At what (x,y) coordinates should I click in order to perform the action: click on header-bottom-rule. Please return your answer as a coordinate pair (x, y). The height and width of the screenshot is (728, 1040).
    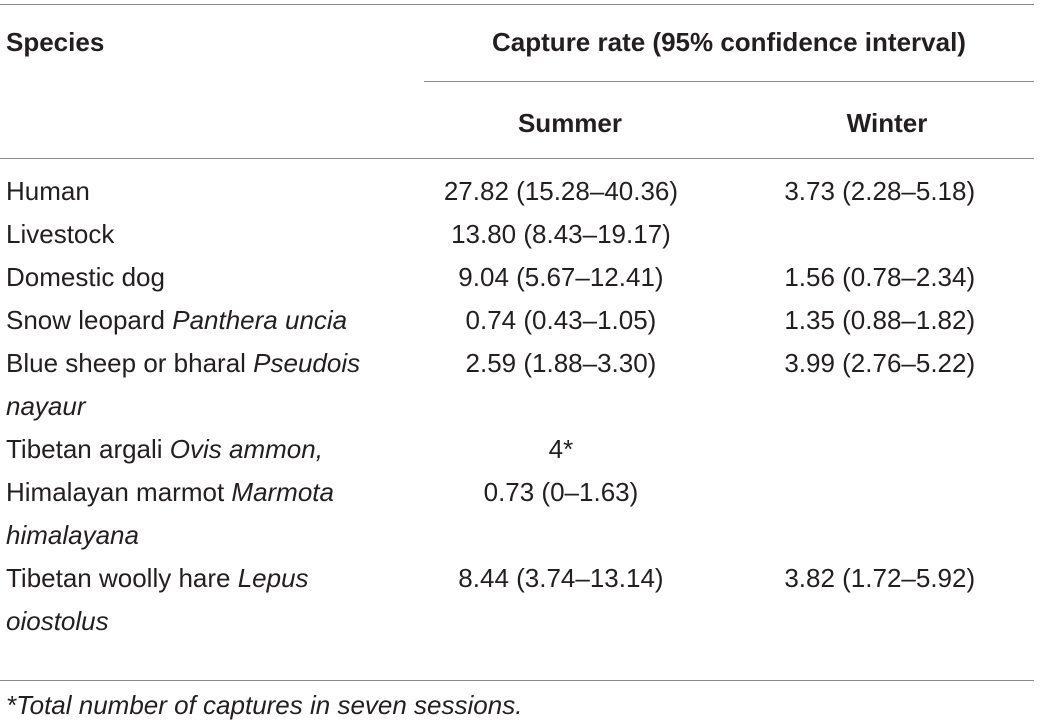
    Looking at the image, I should click on (517, 158).